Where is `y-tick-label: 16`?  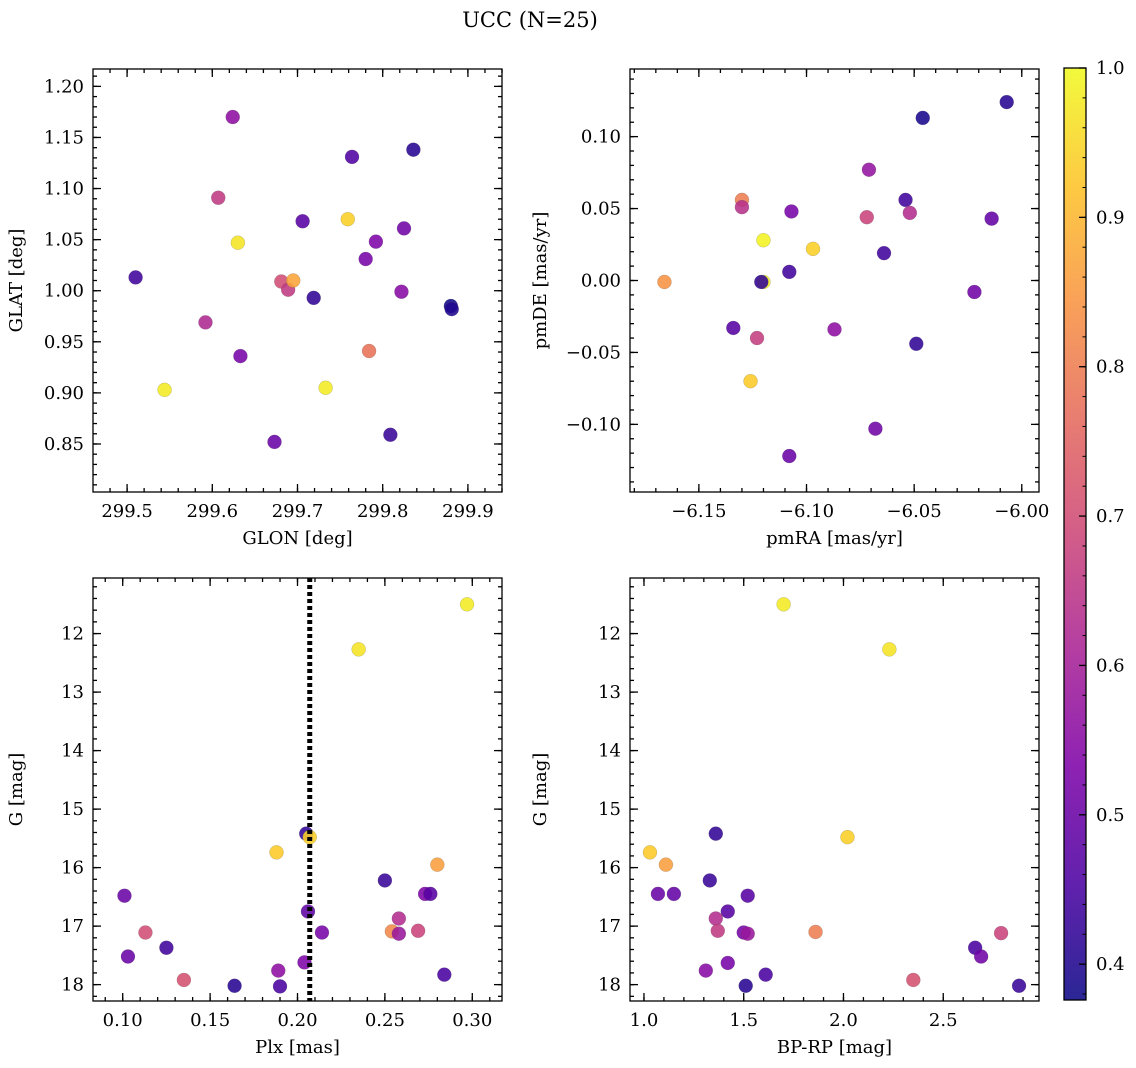 y-tick-label: 16 is located at coordinates (609, 868).